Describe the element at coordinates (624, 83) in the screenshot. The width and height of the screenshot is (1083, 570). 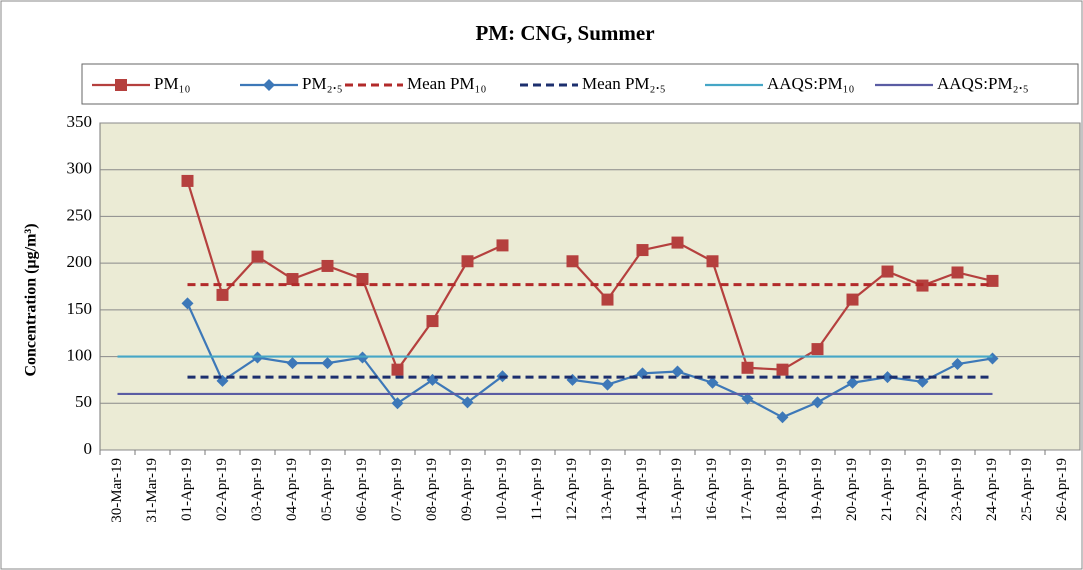
I see `legend-label: Mean PM₂.₅` at that location.